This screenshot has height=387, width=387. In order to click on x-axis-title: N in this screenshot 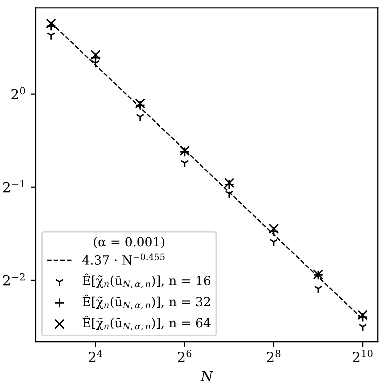, I will do `click(207, 376)`.